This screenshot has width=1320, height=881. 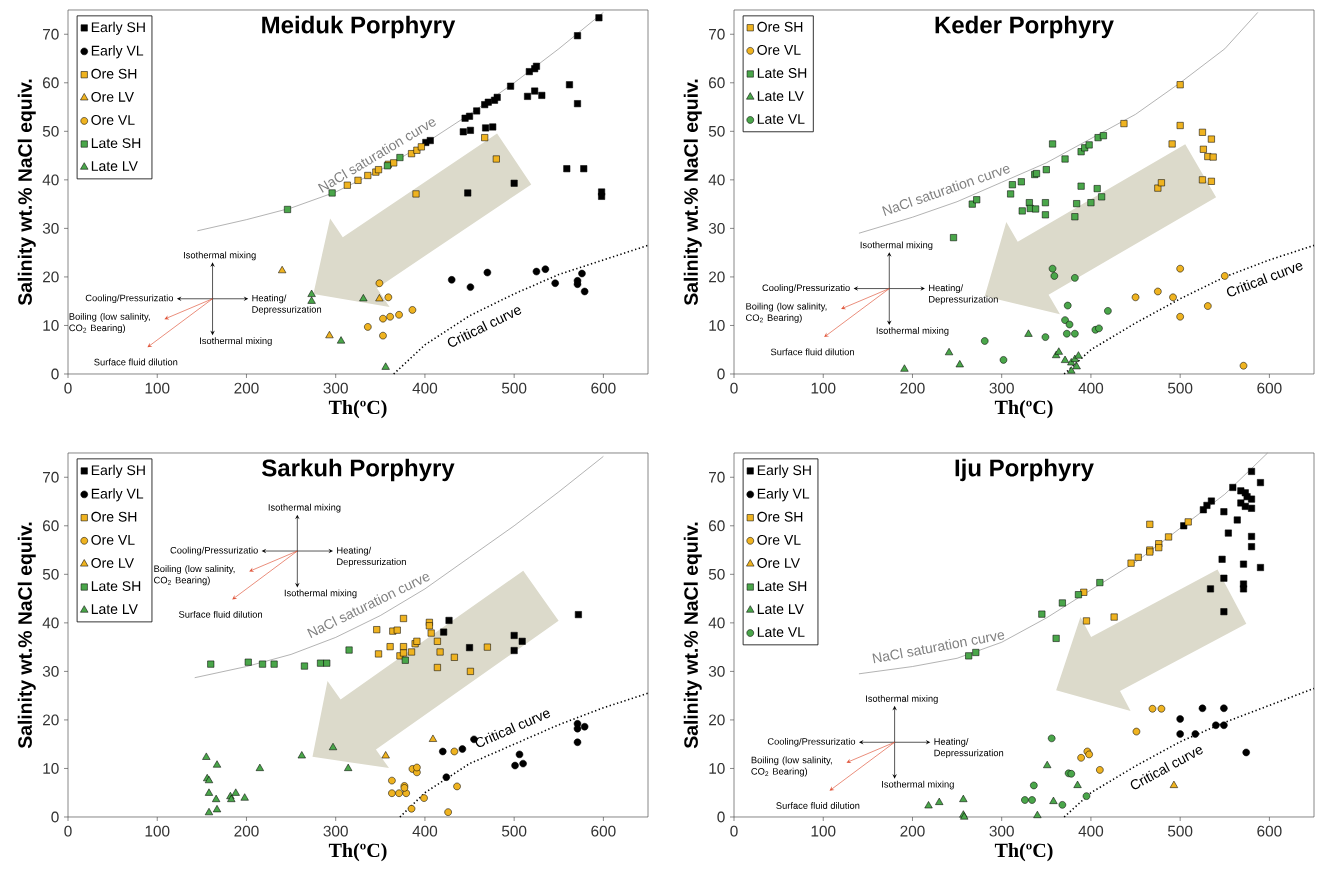 What do you see at coordinates (938, 648) in the screenshot?
I see `text: NaCl saturation curve` at bounding box center [938, 648].